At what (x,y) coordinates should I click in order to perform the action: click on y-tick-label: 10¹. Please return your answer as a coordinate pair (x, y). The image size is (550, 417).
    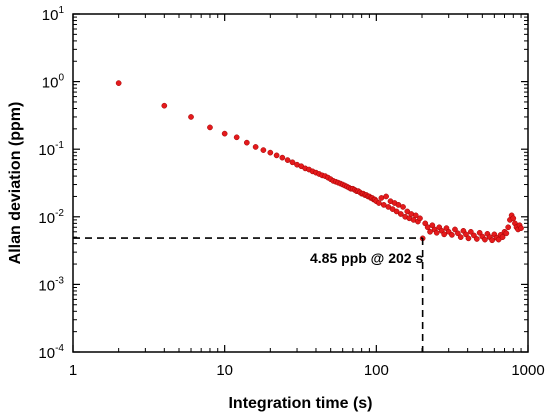
    Looking at the image, I should click on (53, 14).